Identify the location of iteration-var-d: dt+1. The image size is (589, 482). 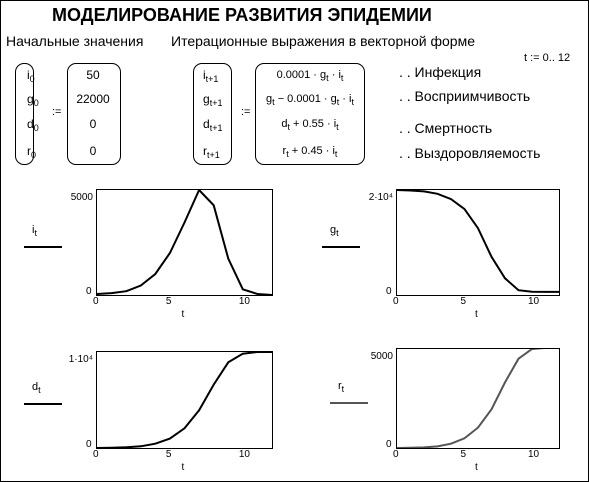
(213, 125).